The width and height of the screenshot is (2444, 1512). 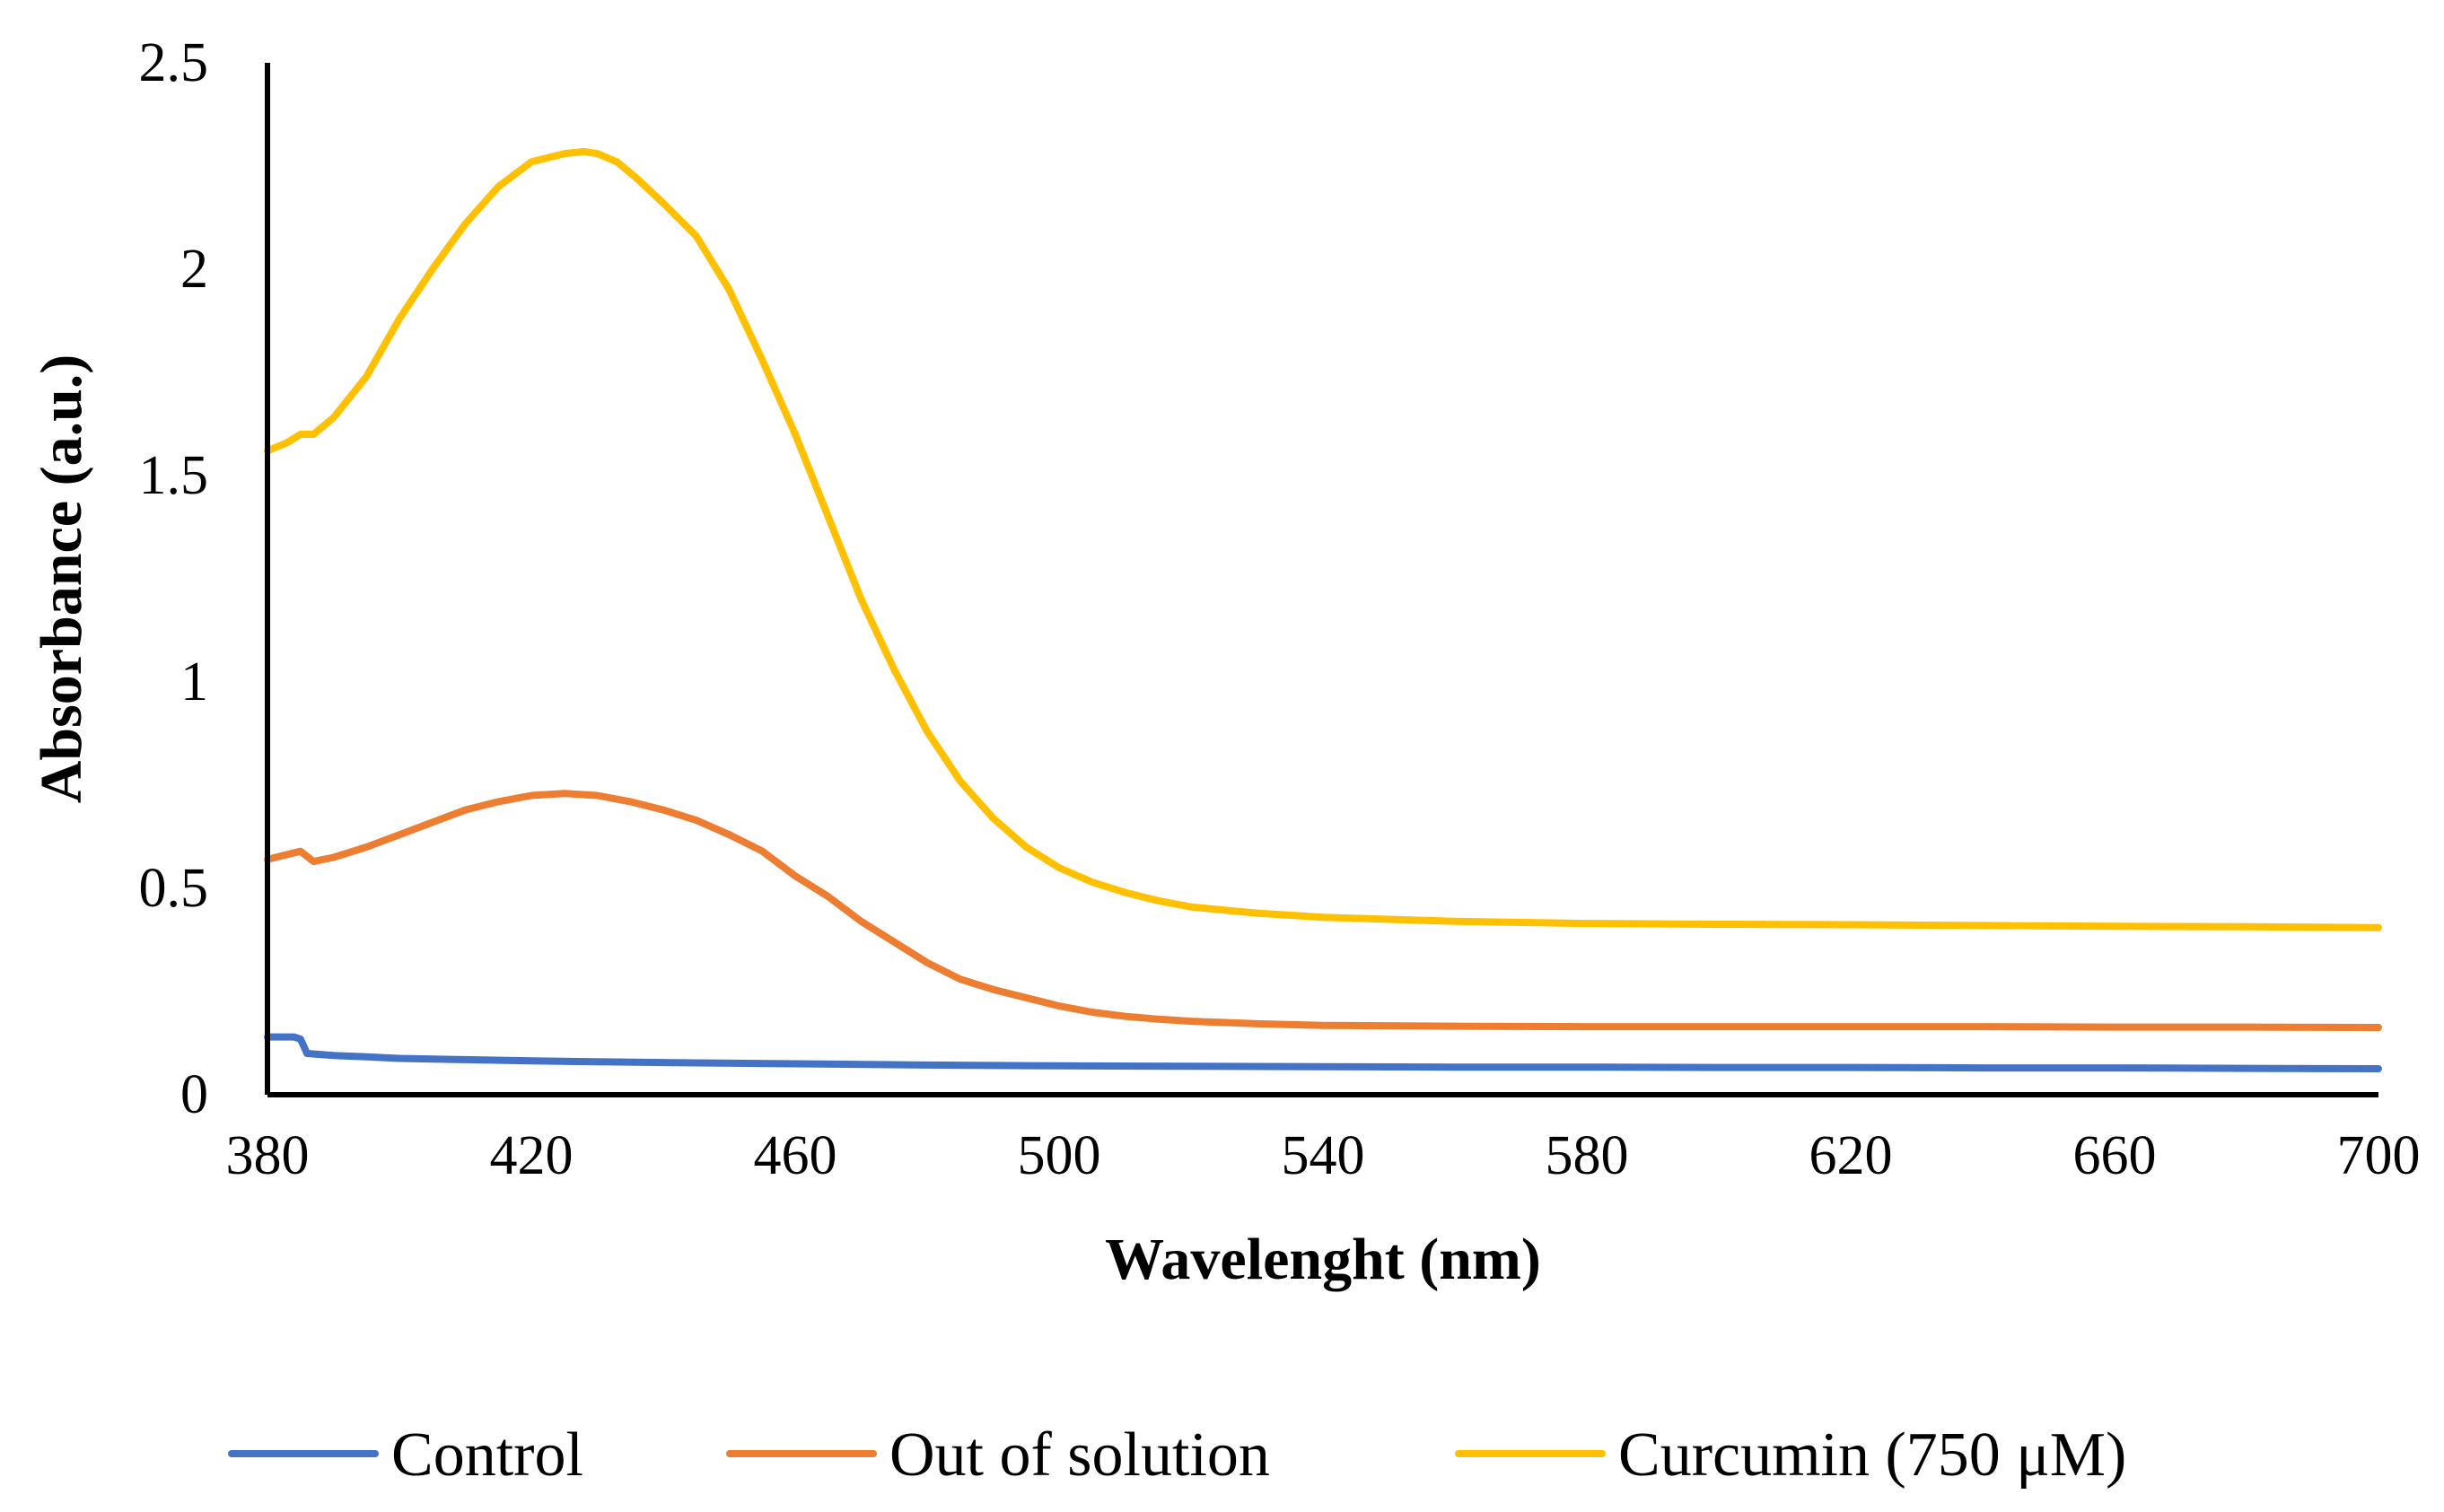 I want to click on y-tick-label: 2.5, so click(x=174, y=62).